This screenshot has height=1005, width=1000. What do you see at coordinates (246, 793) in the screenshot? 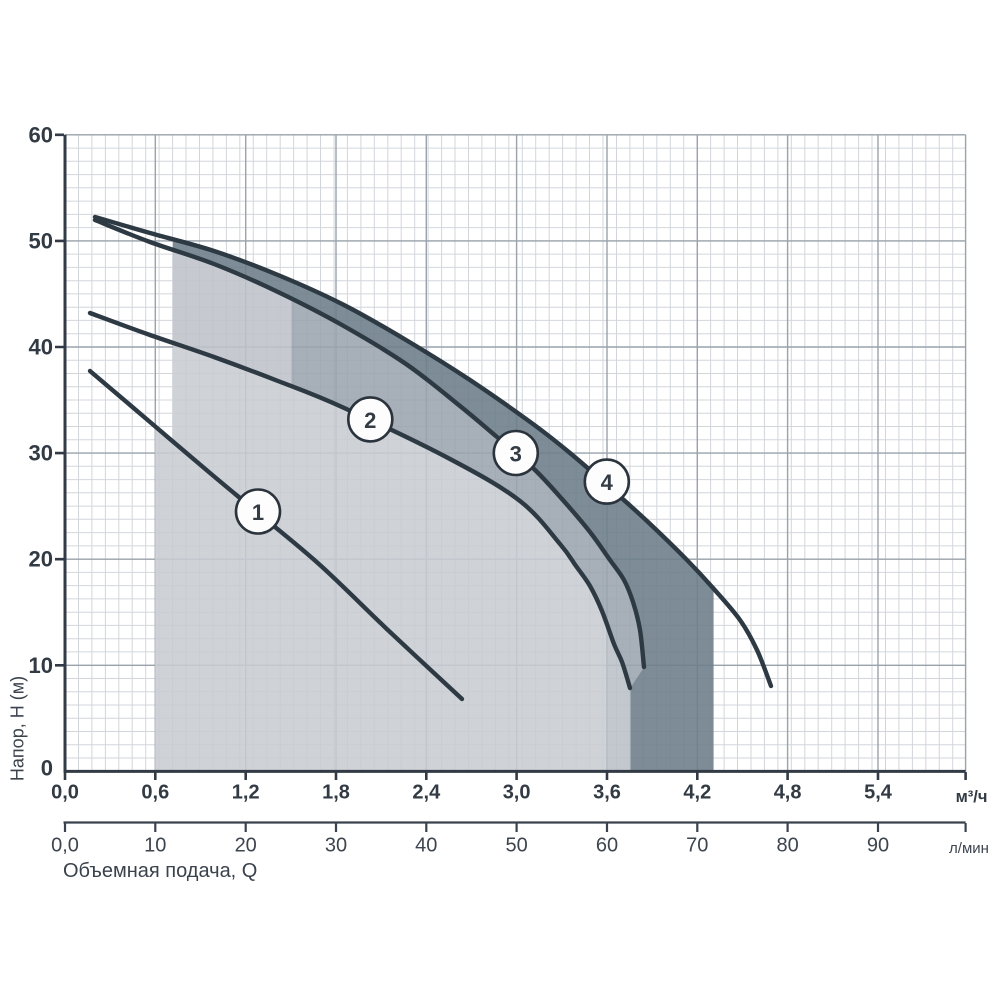
I see `svg-text: 1,2` at bounding box center [246, 793].